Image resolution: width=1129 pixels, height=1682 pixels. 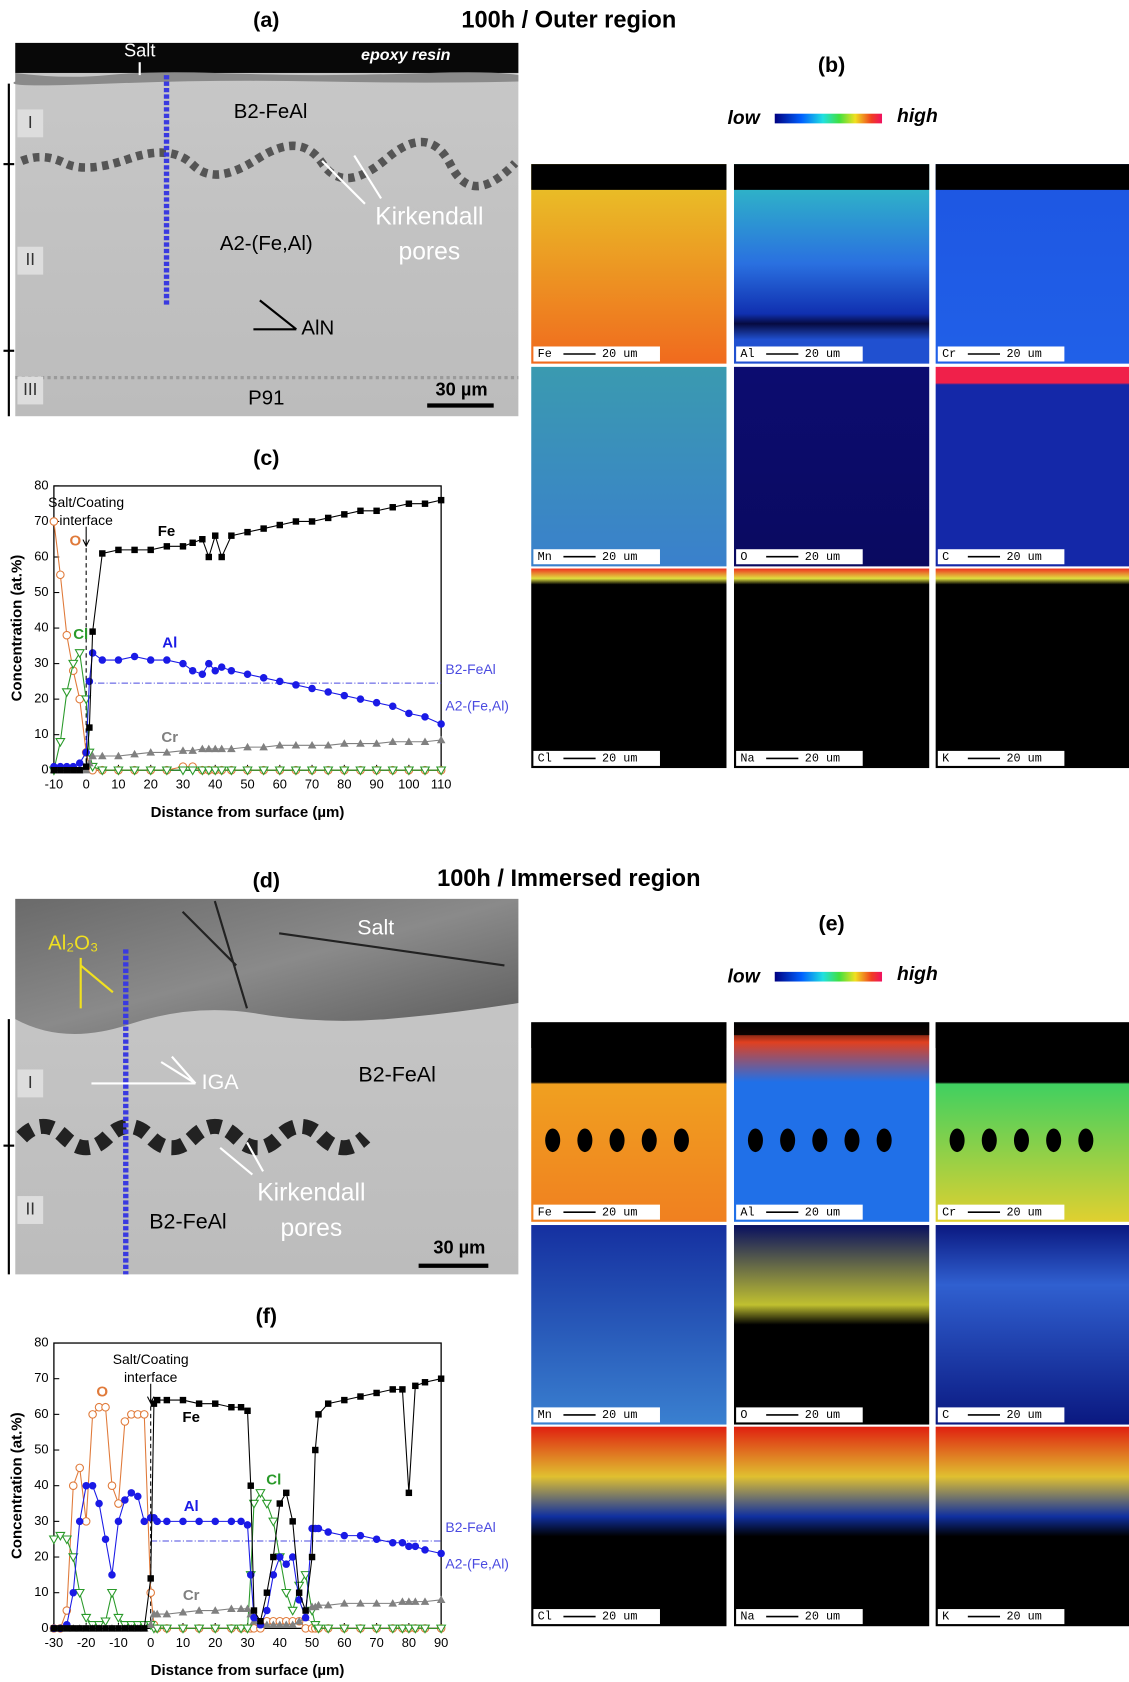 I want to click on x-tick-label: -10, so click(x=118, y=1642).